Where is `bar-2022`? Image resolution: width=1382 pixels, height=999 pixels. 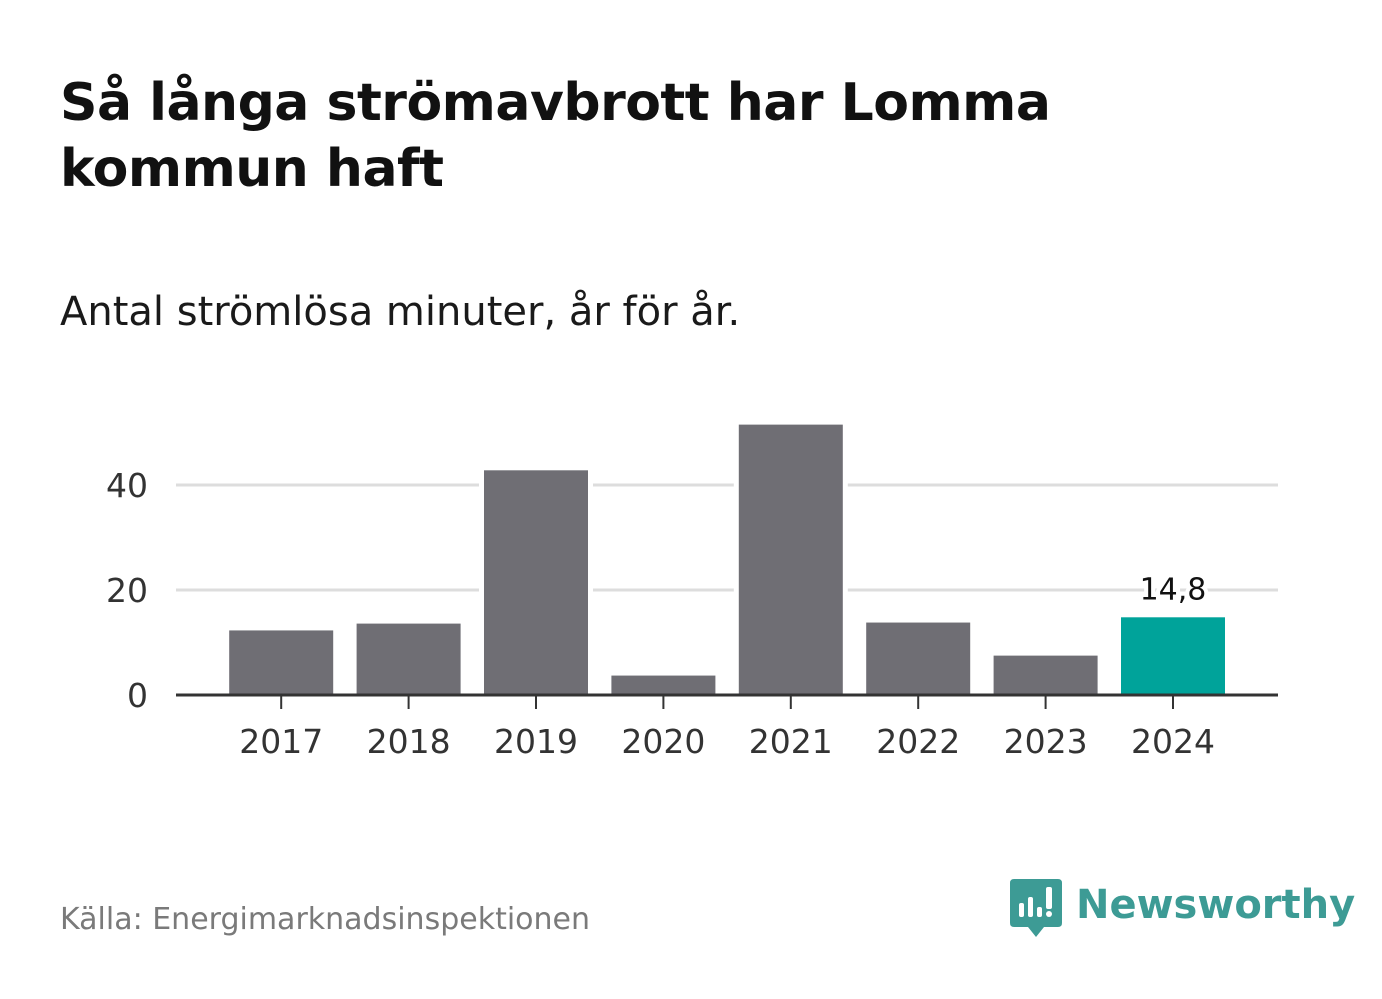 bar-2022 is located at coordinates (918, 658).